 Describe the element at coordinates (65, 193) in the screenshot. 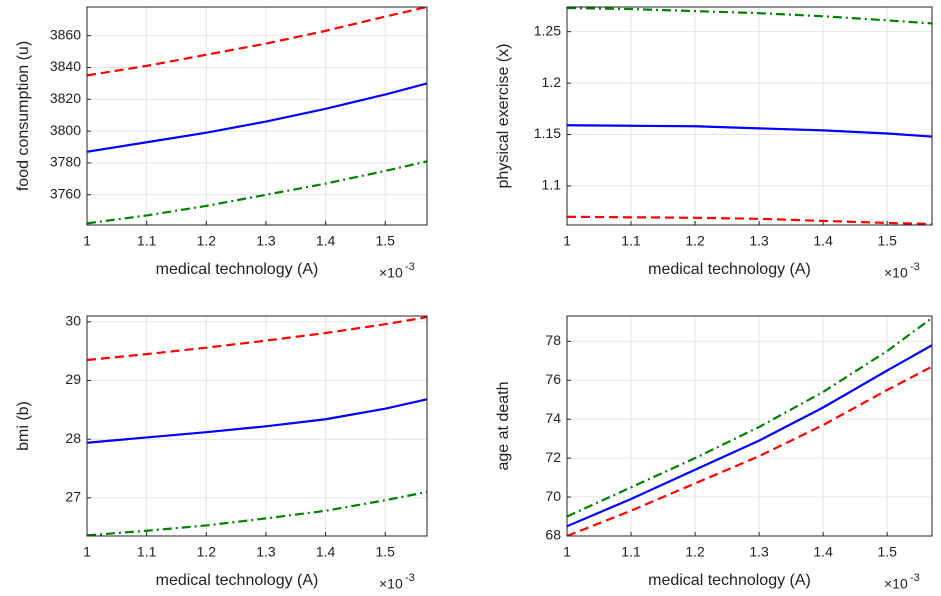

I see `y-tick-label: 3760` at that location.